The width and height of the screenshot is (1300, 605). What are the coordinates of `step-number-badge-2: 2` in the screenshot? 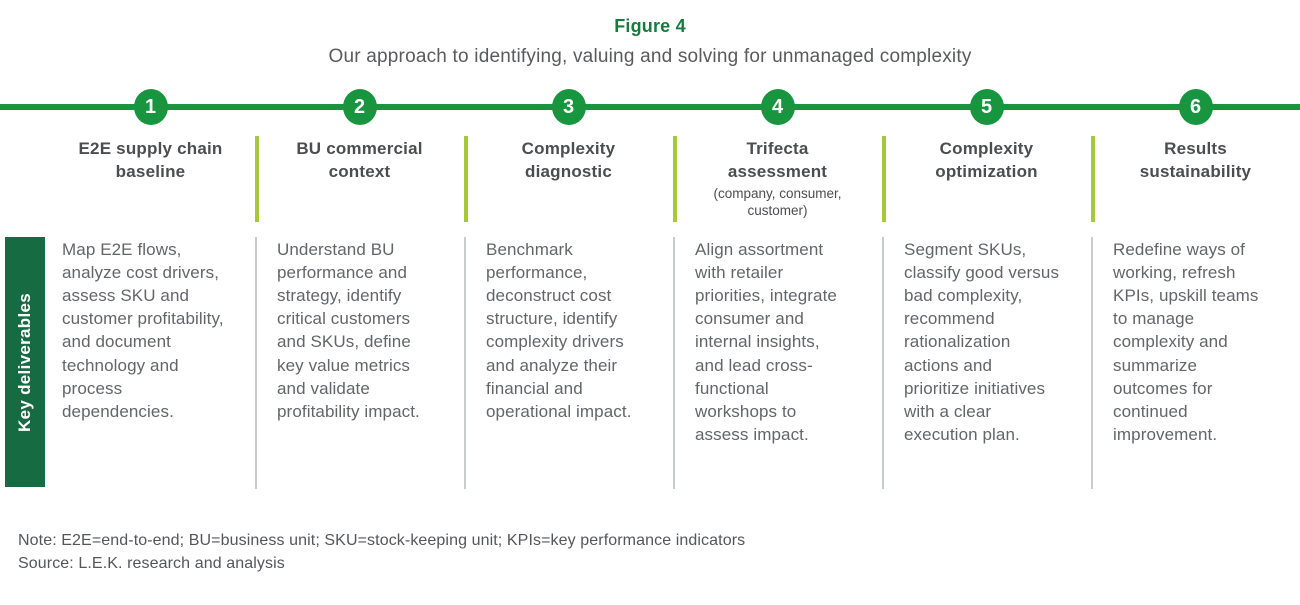 It's located at (359, 107).